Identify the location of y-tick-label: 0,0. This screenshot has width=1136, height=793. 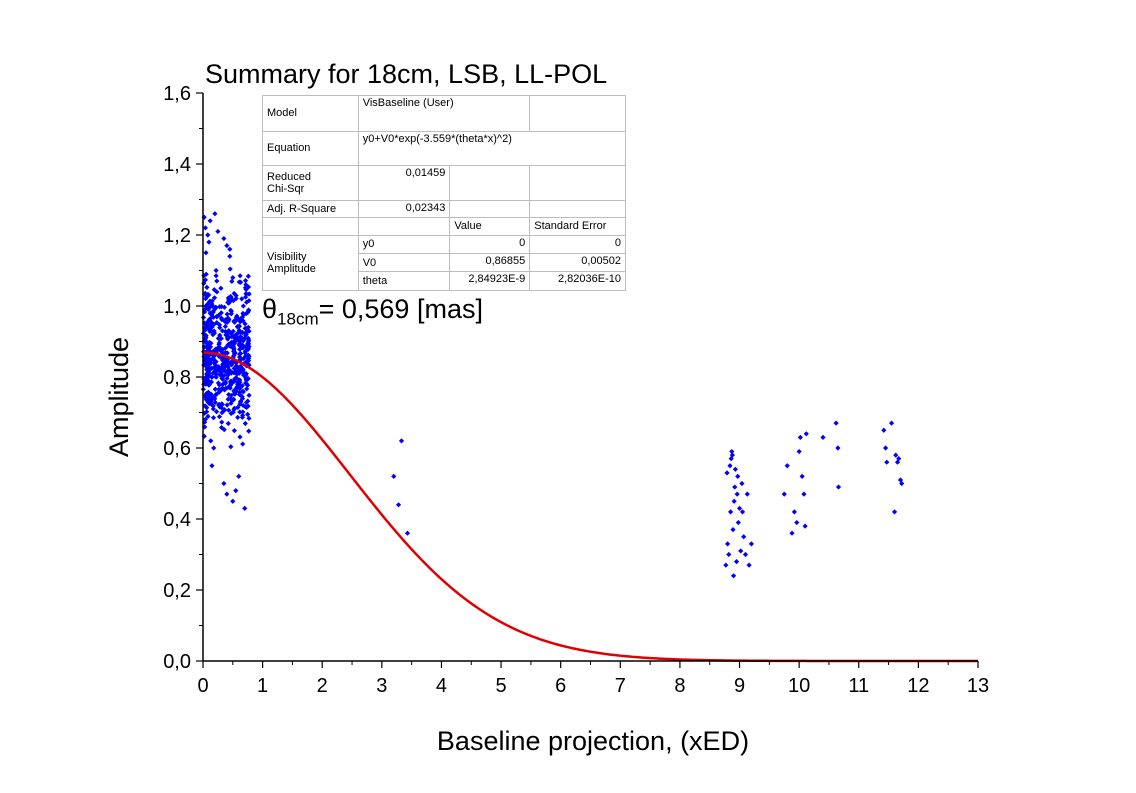
(177, 662).